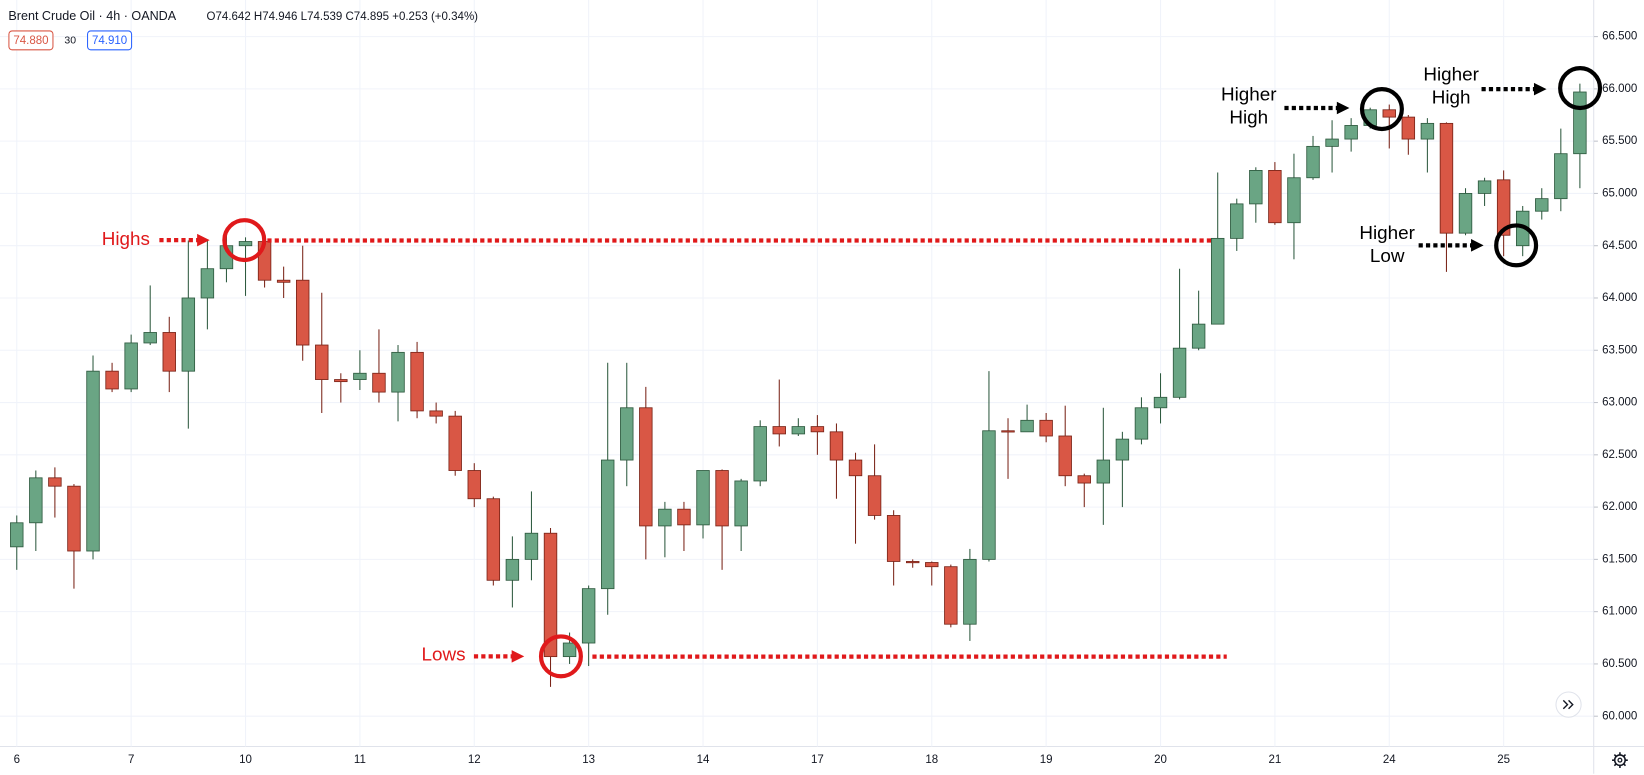 The image size is (1644, 775). What do you see at coordinates (92, 16) in the screenshot?
I see `chart-title: Brent Crude Oil · 4h · OANDA` at bounding box center [92, 16].